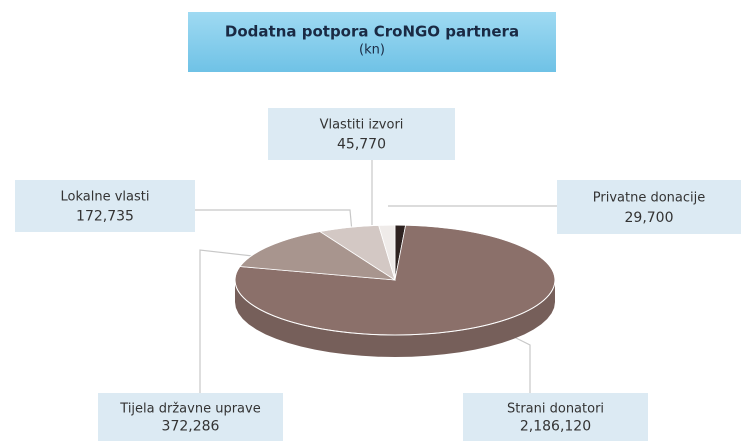  I want to click on chart-subtitle: (kn), so click(372, 50).